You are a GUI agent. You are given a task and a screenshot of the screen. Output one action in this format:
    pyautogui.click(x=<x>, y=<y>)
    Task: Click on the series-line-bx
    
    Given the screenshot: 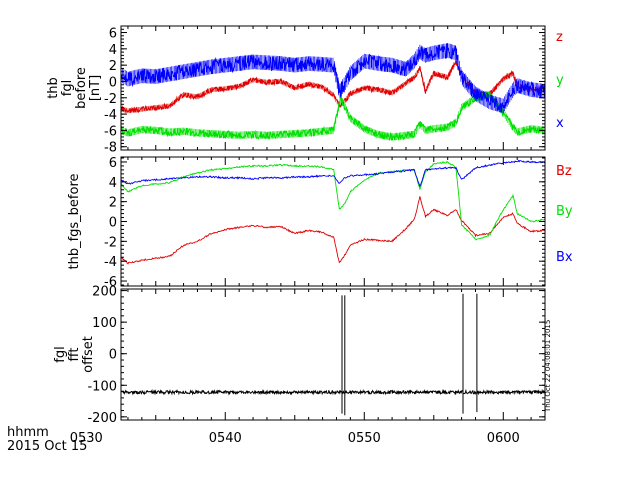 What is the action you would take?
    pyautogui.click(x=333, y=173)
    